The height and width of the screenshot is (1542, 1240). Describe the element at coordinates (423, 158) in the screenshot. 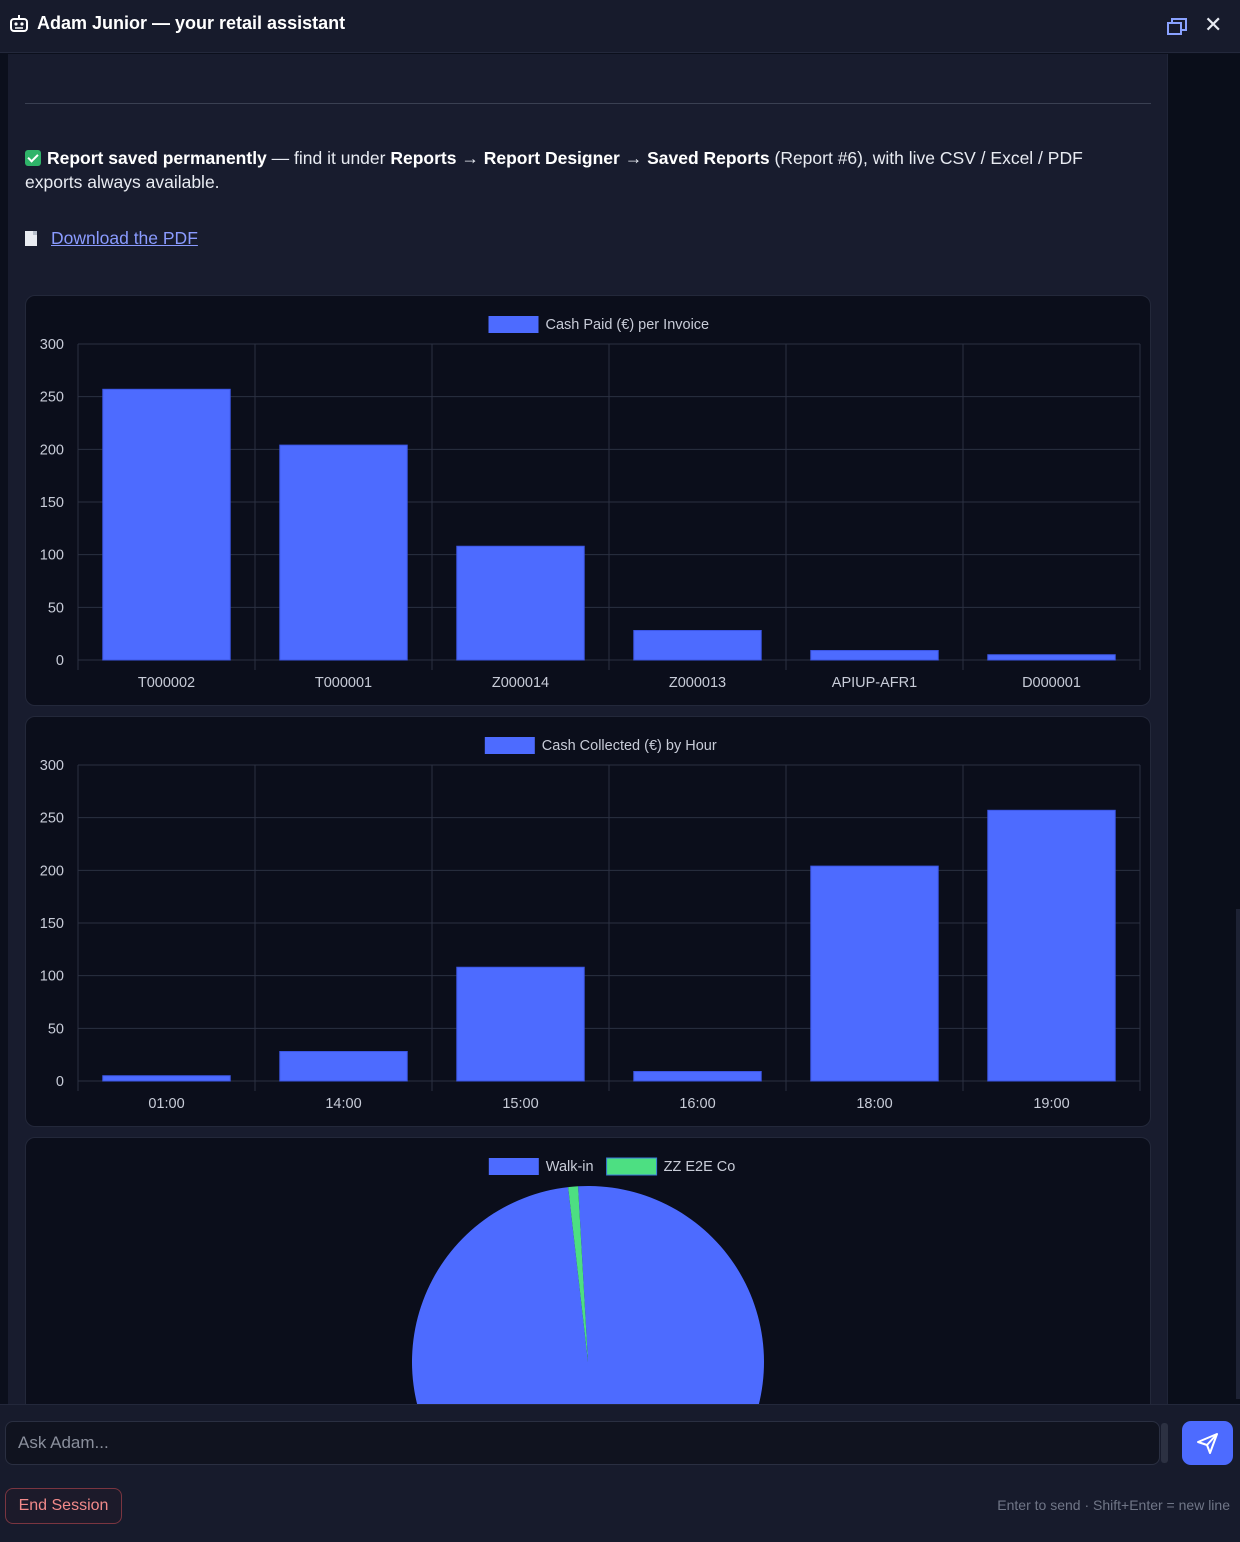

I see `reports-label: Reports` at that location.